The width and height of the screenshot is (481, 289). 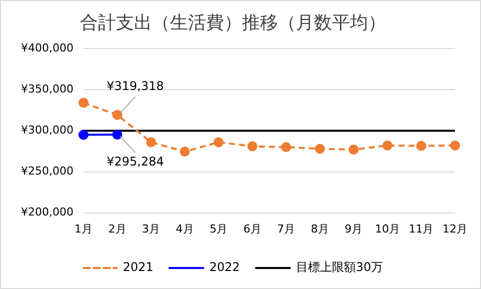 I want to click on legend-label: 2021, so click(x=138, y=267).